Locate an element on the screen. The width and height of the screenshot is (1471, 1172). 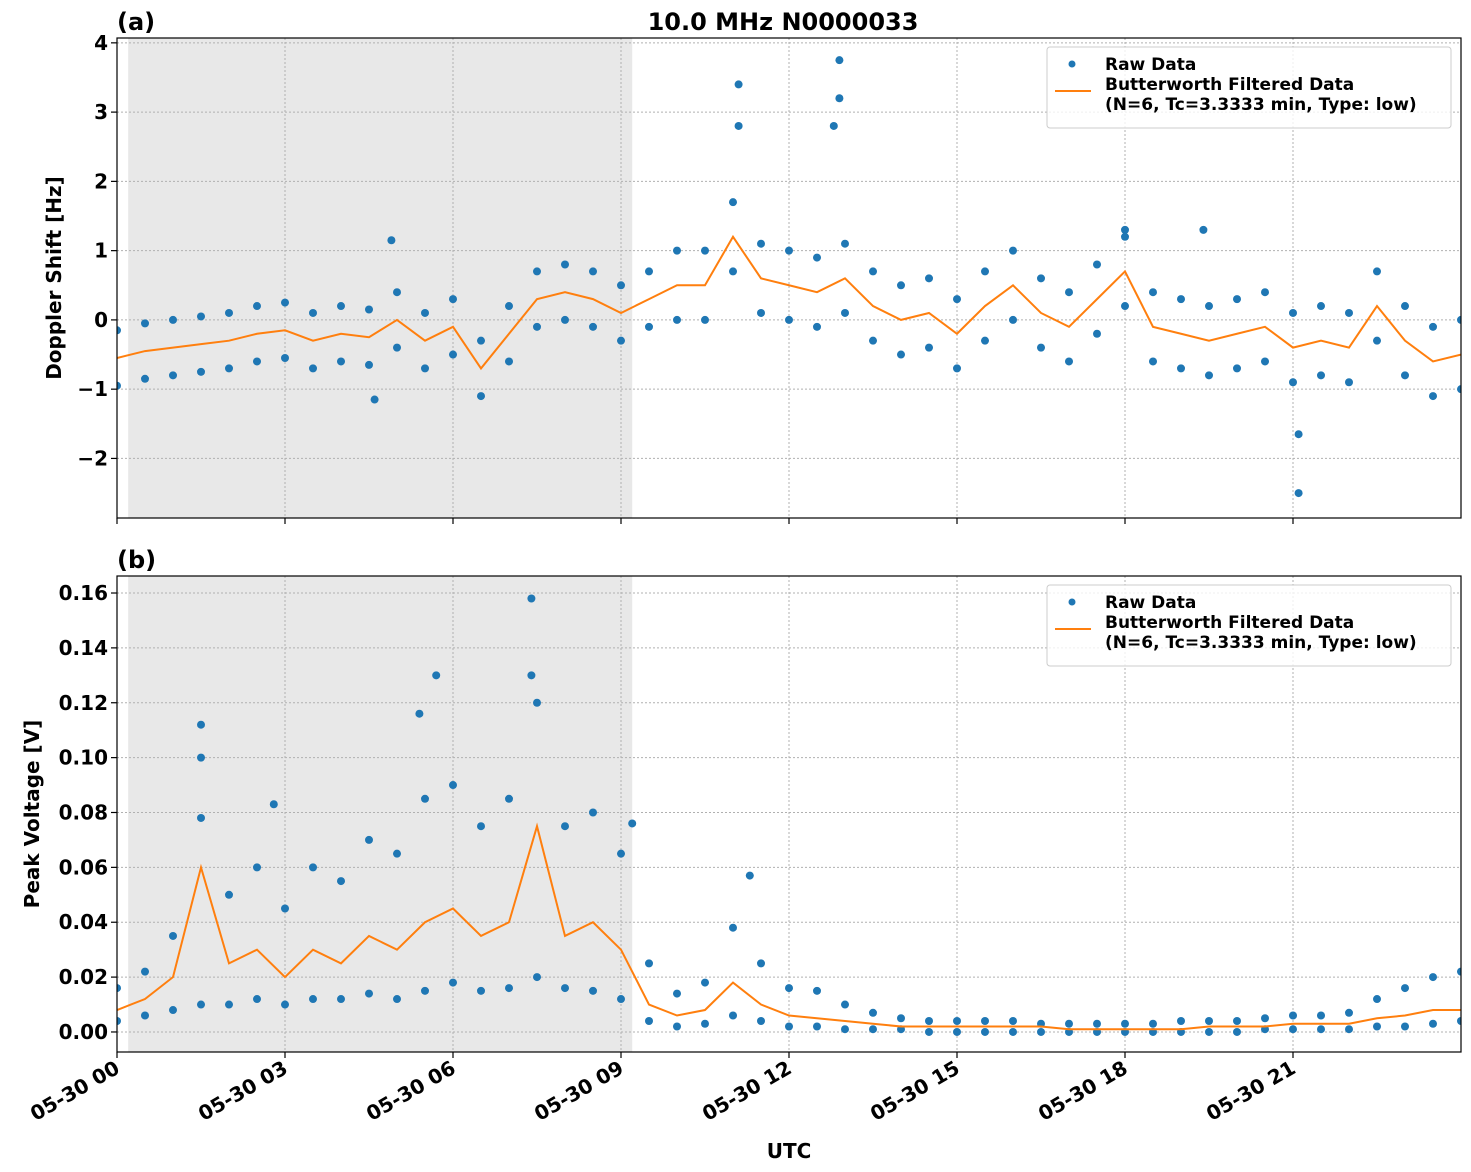
y-tick-label: −1 is located at coordinates (92, 389).